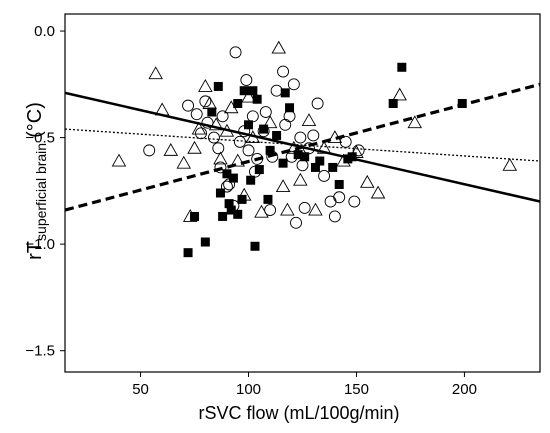 The image size is (550, 433). I want to click on y-tick-label: 0.0, so click(44, 31).